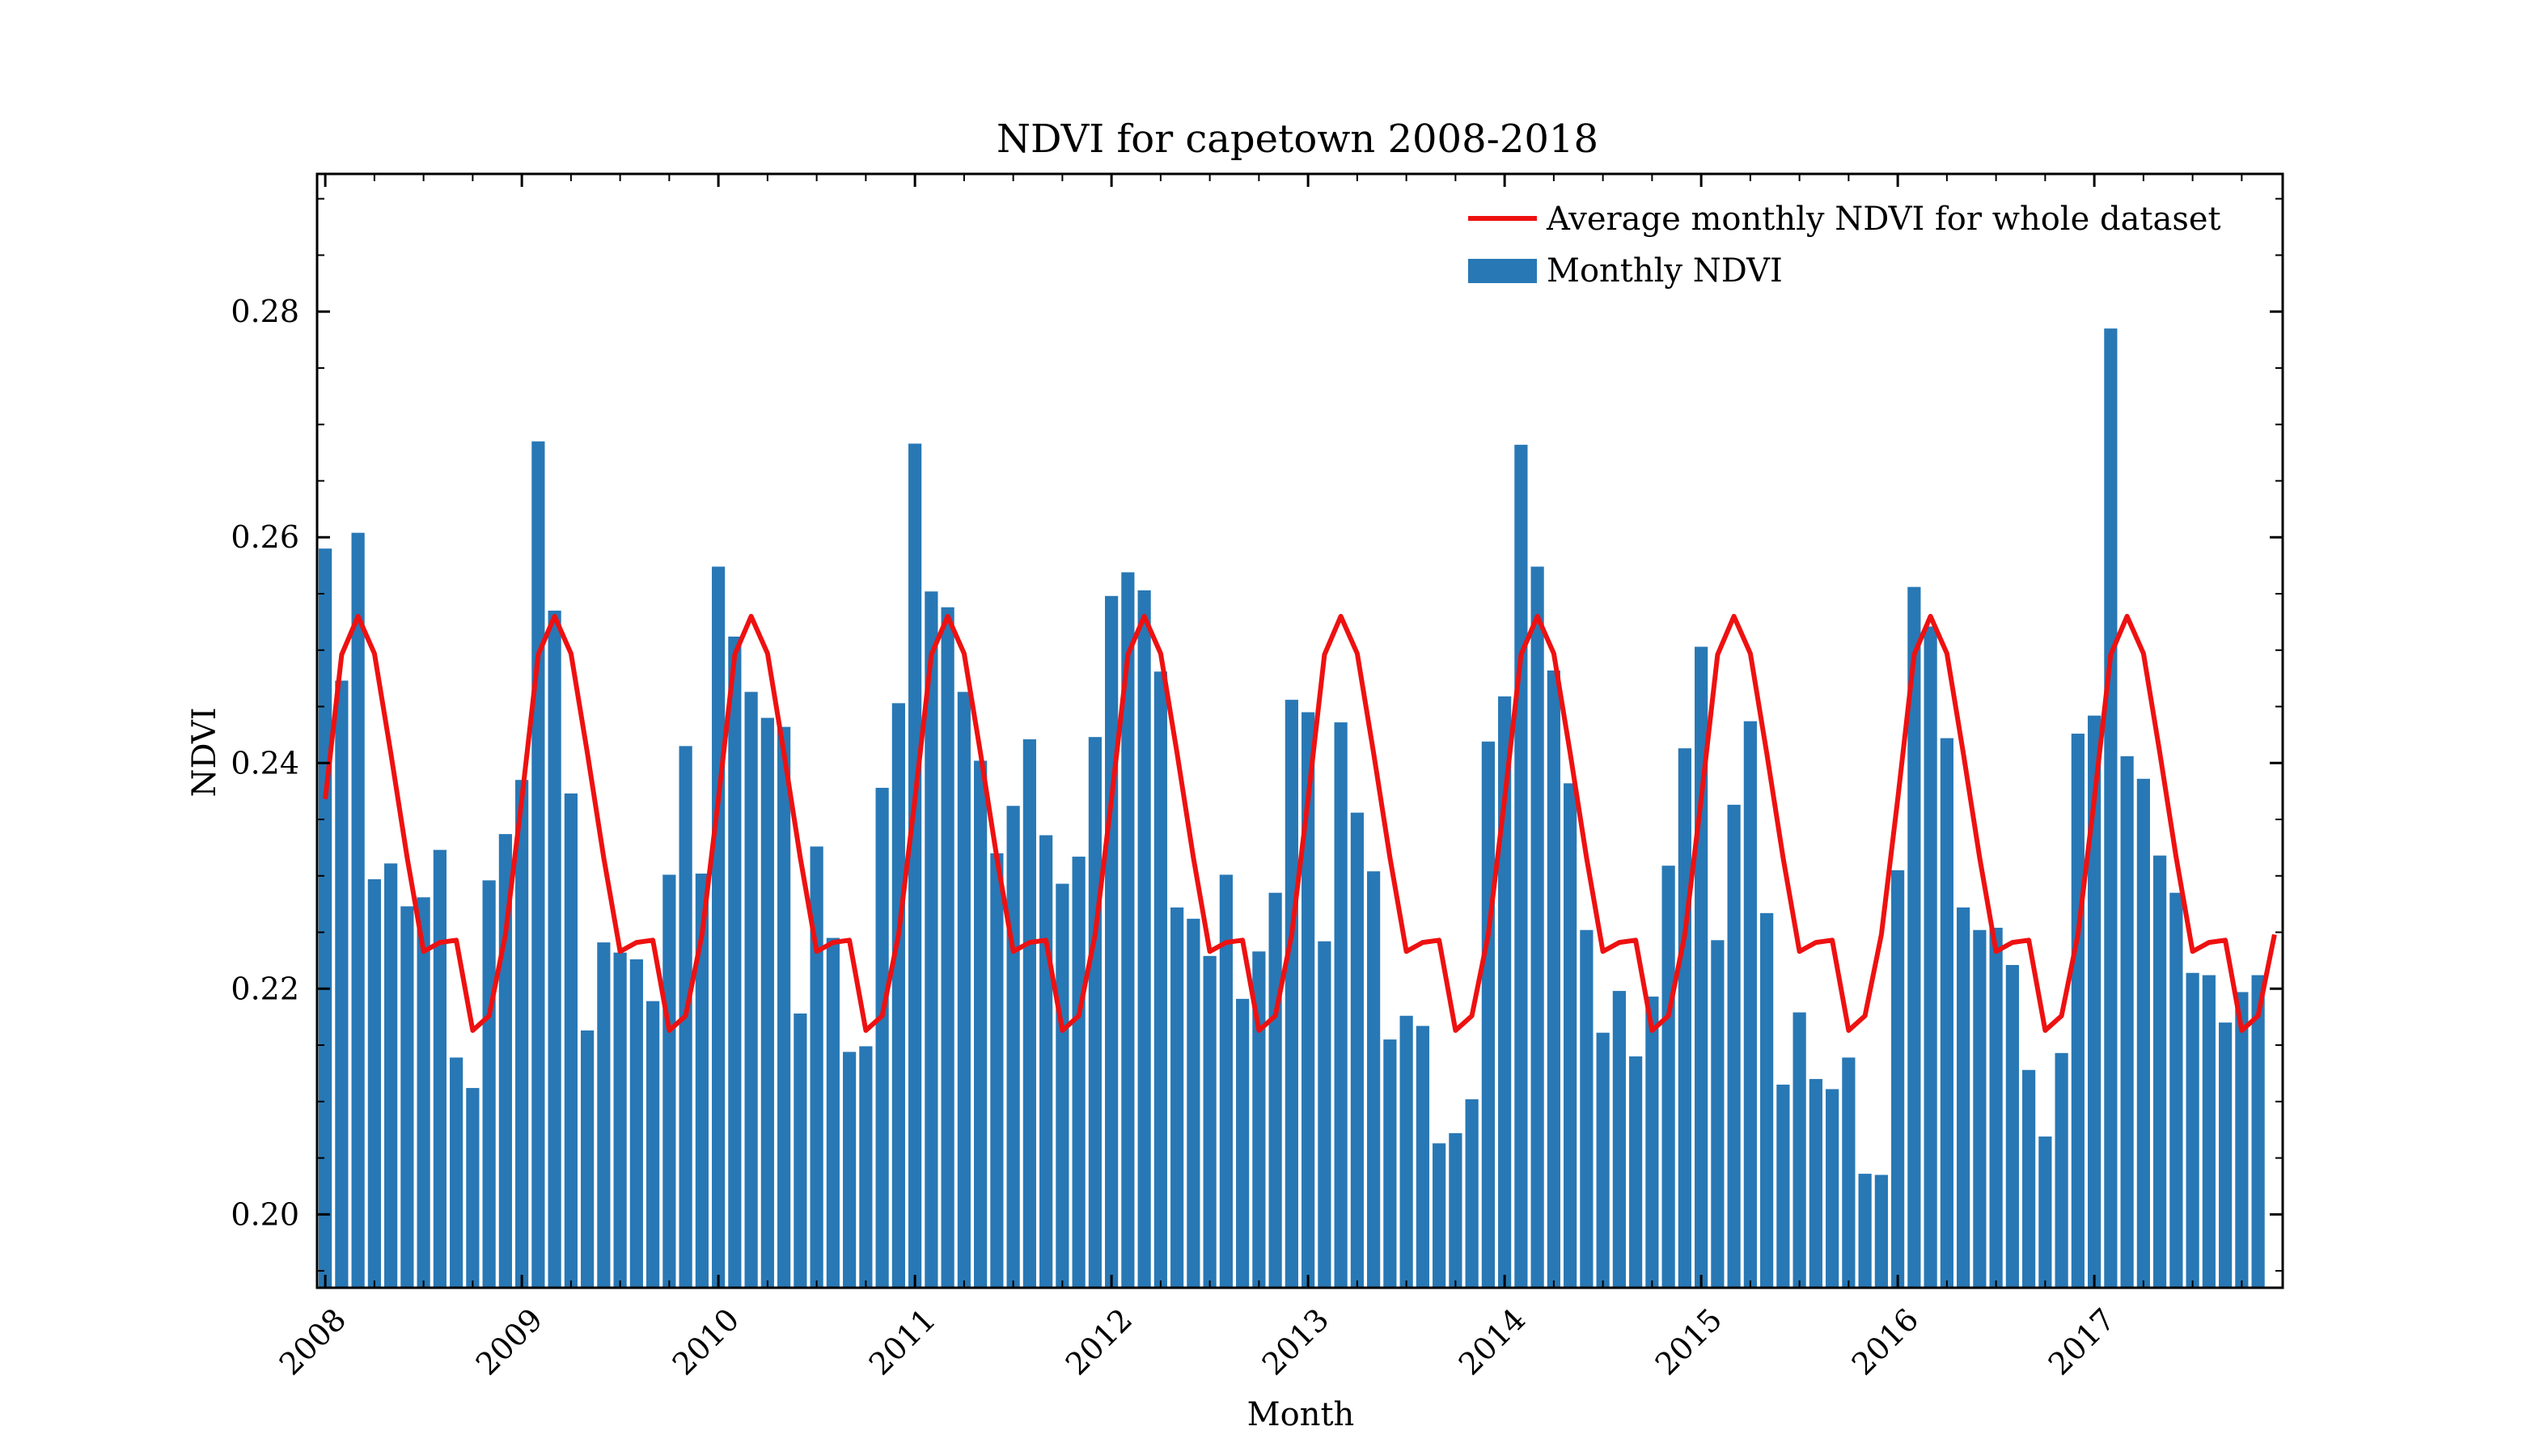 The width and height of the screenshot is (2548, 1456). I want to click on y-tick-label: 0.20, so click(265, 1214).